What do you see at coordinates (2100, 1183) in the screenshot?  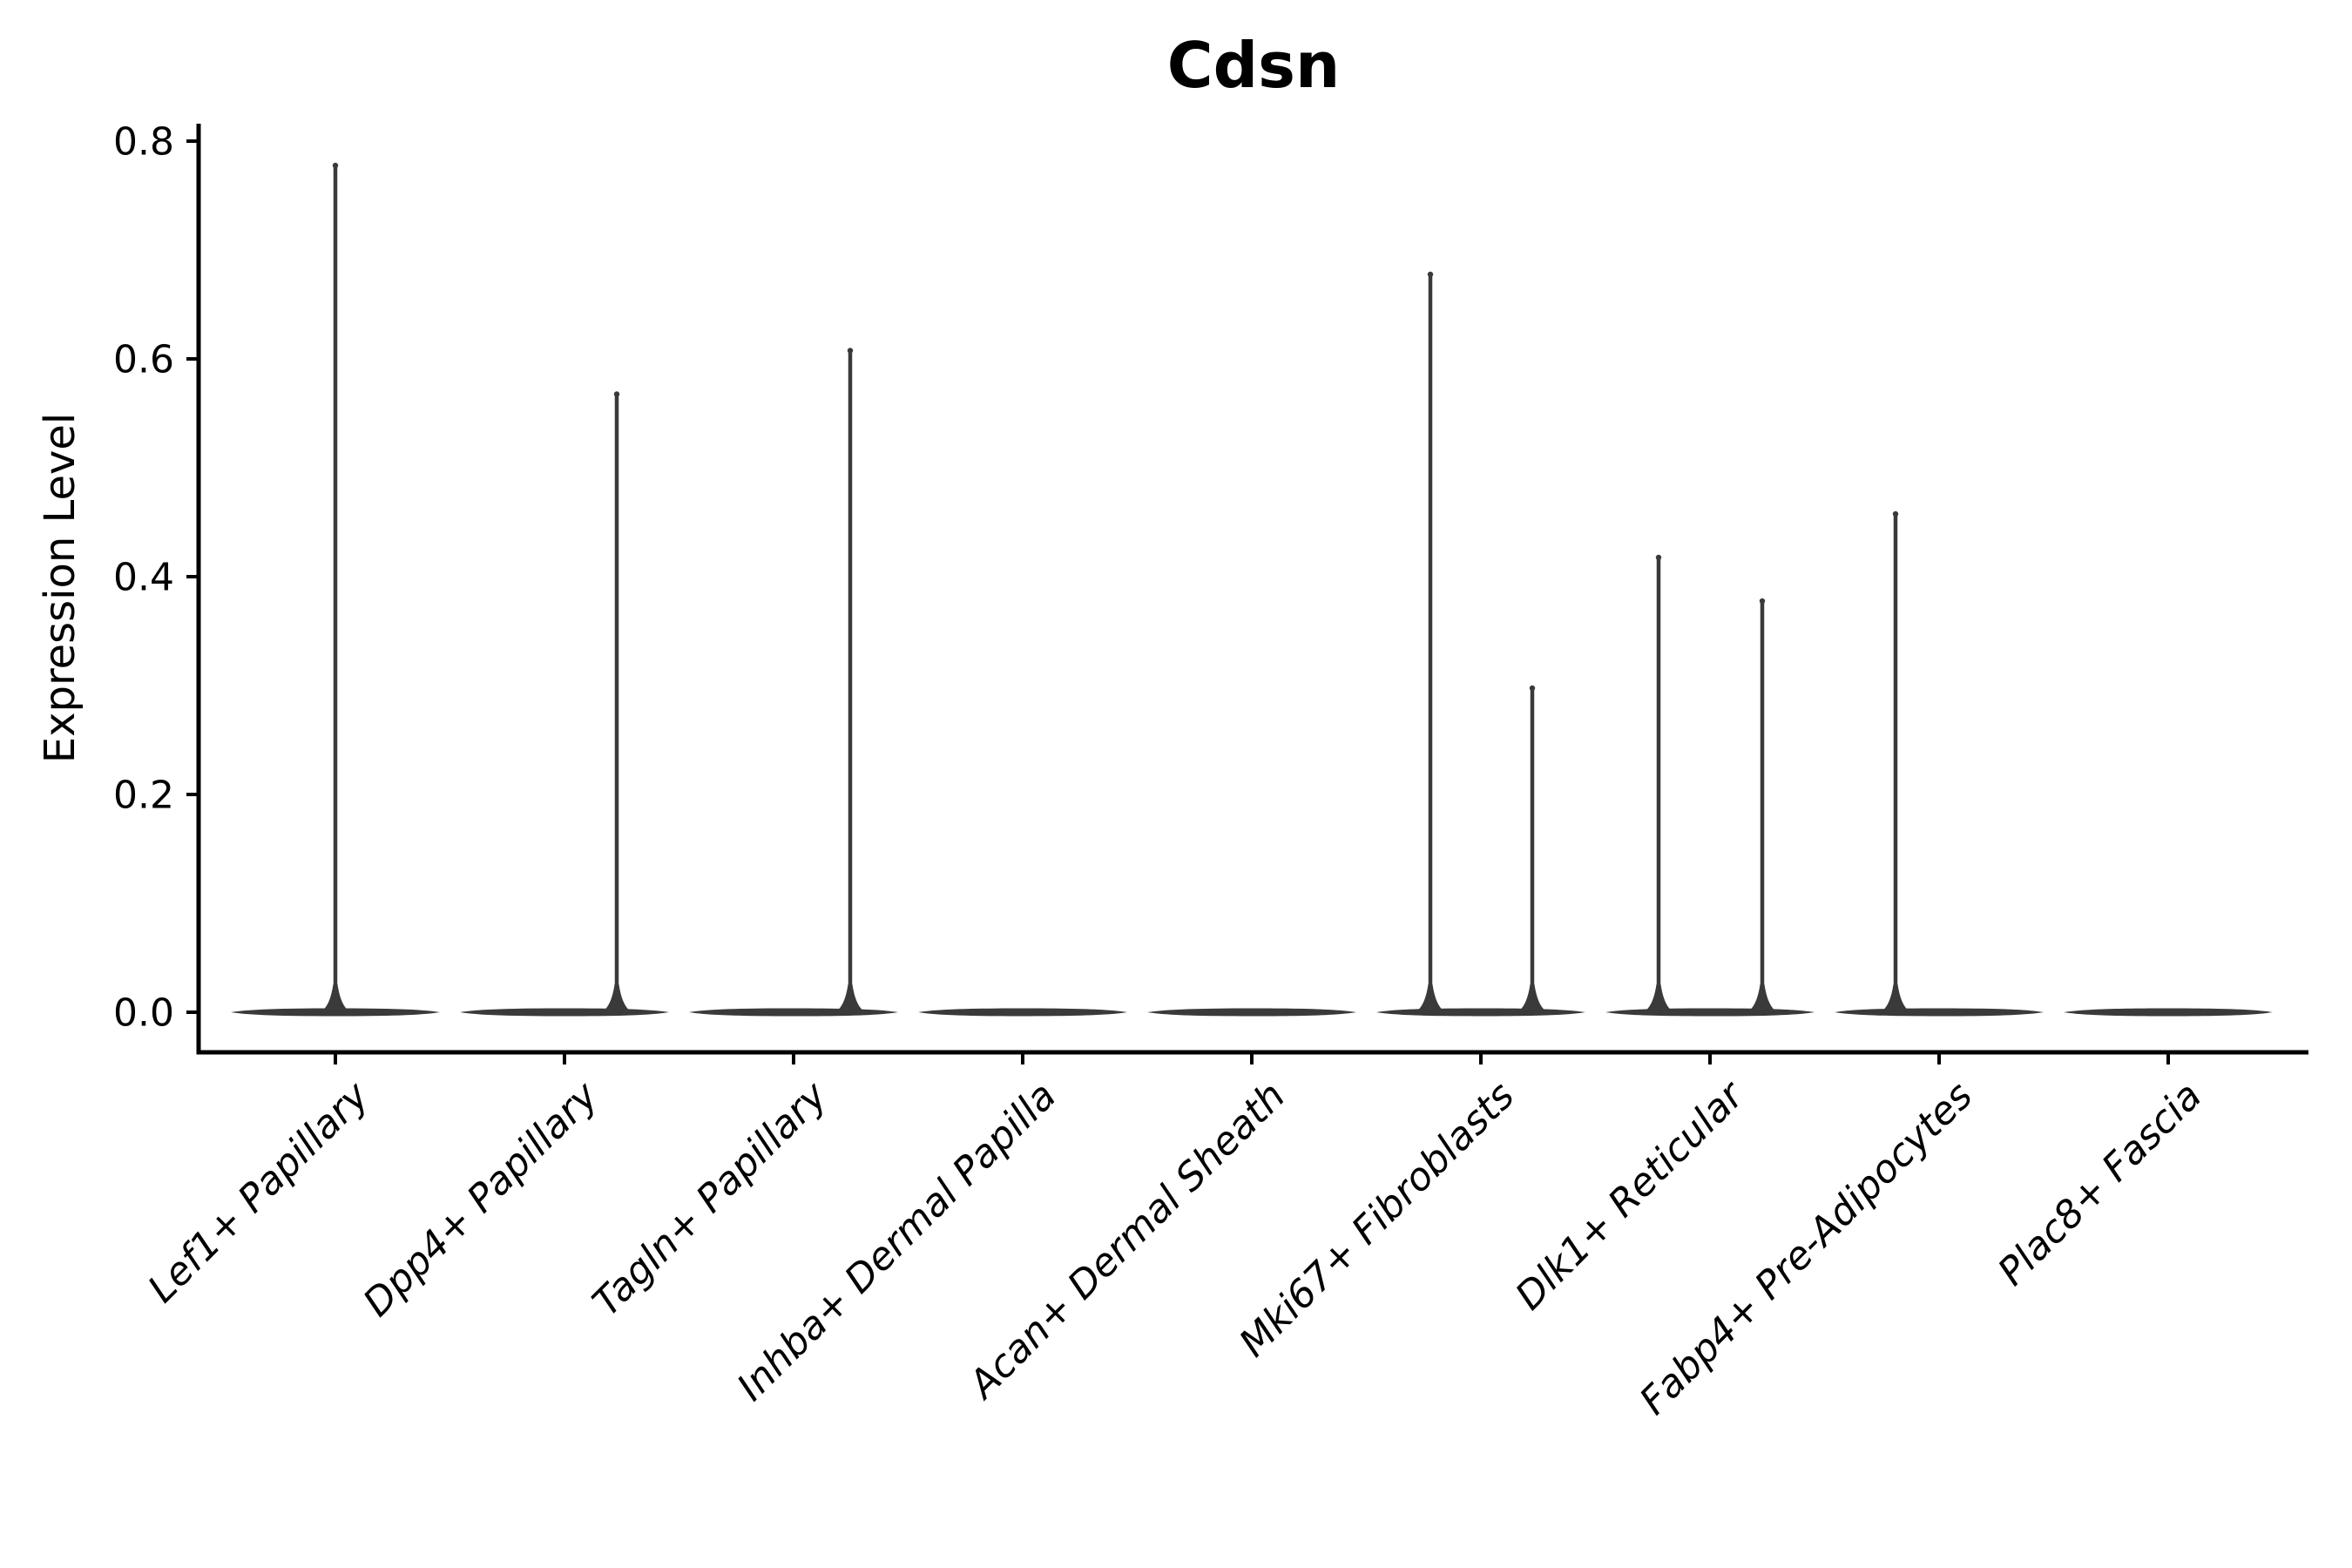 I see `x-tick-label: Plac8+ Fascia` at bounding box center [2100, 1183].